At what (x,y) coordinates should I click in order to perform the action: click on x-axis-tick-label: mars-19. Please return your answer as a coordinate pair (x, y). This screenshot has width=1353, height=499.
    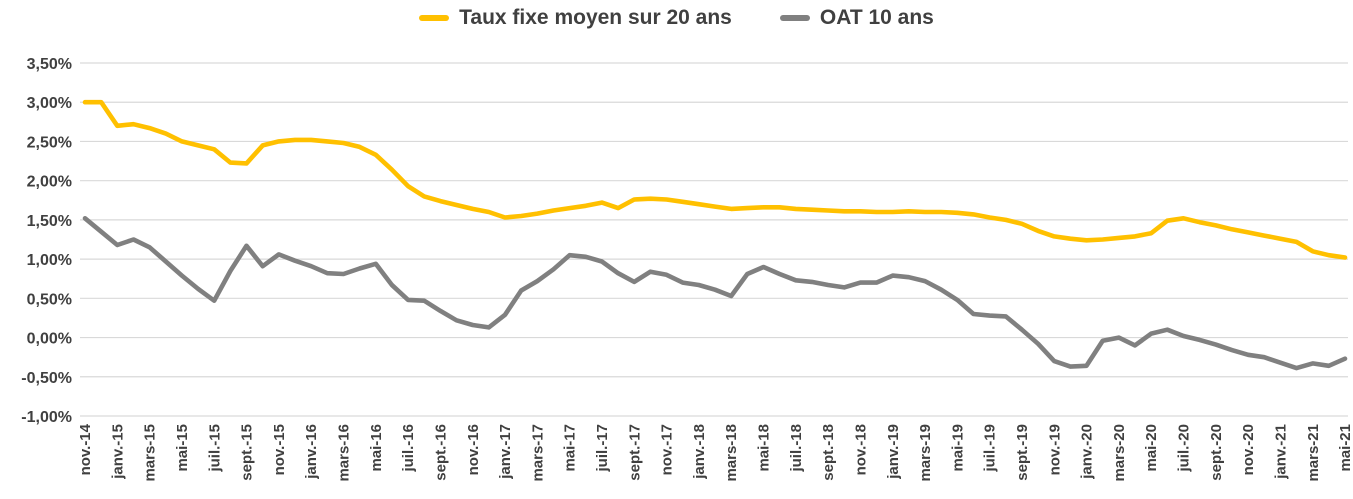
    Looking at the image, I should click on (925, 453).